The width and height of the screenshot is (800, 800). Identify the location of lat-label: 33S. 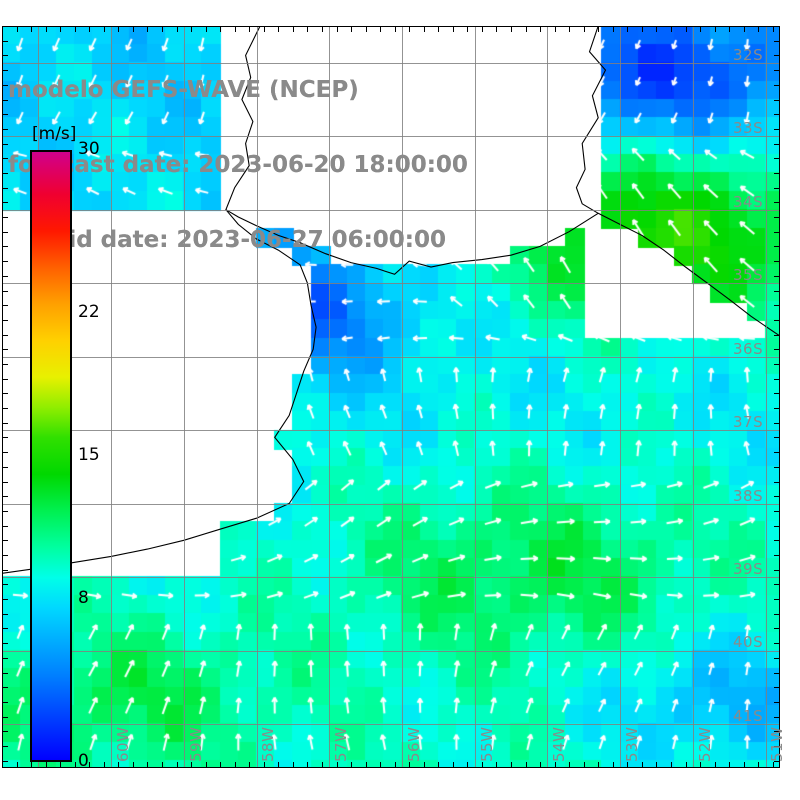
(748, 128).